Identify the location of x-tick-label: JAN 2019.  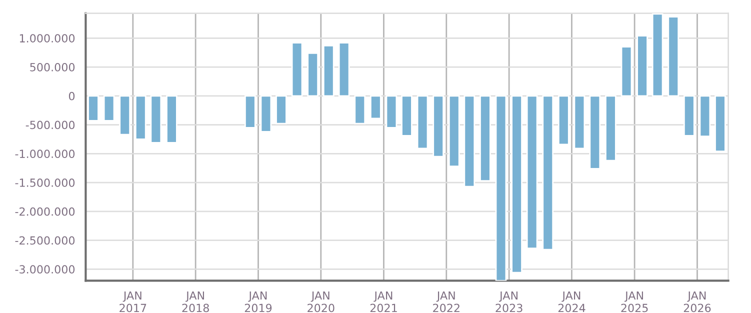
(258, 301).